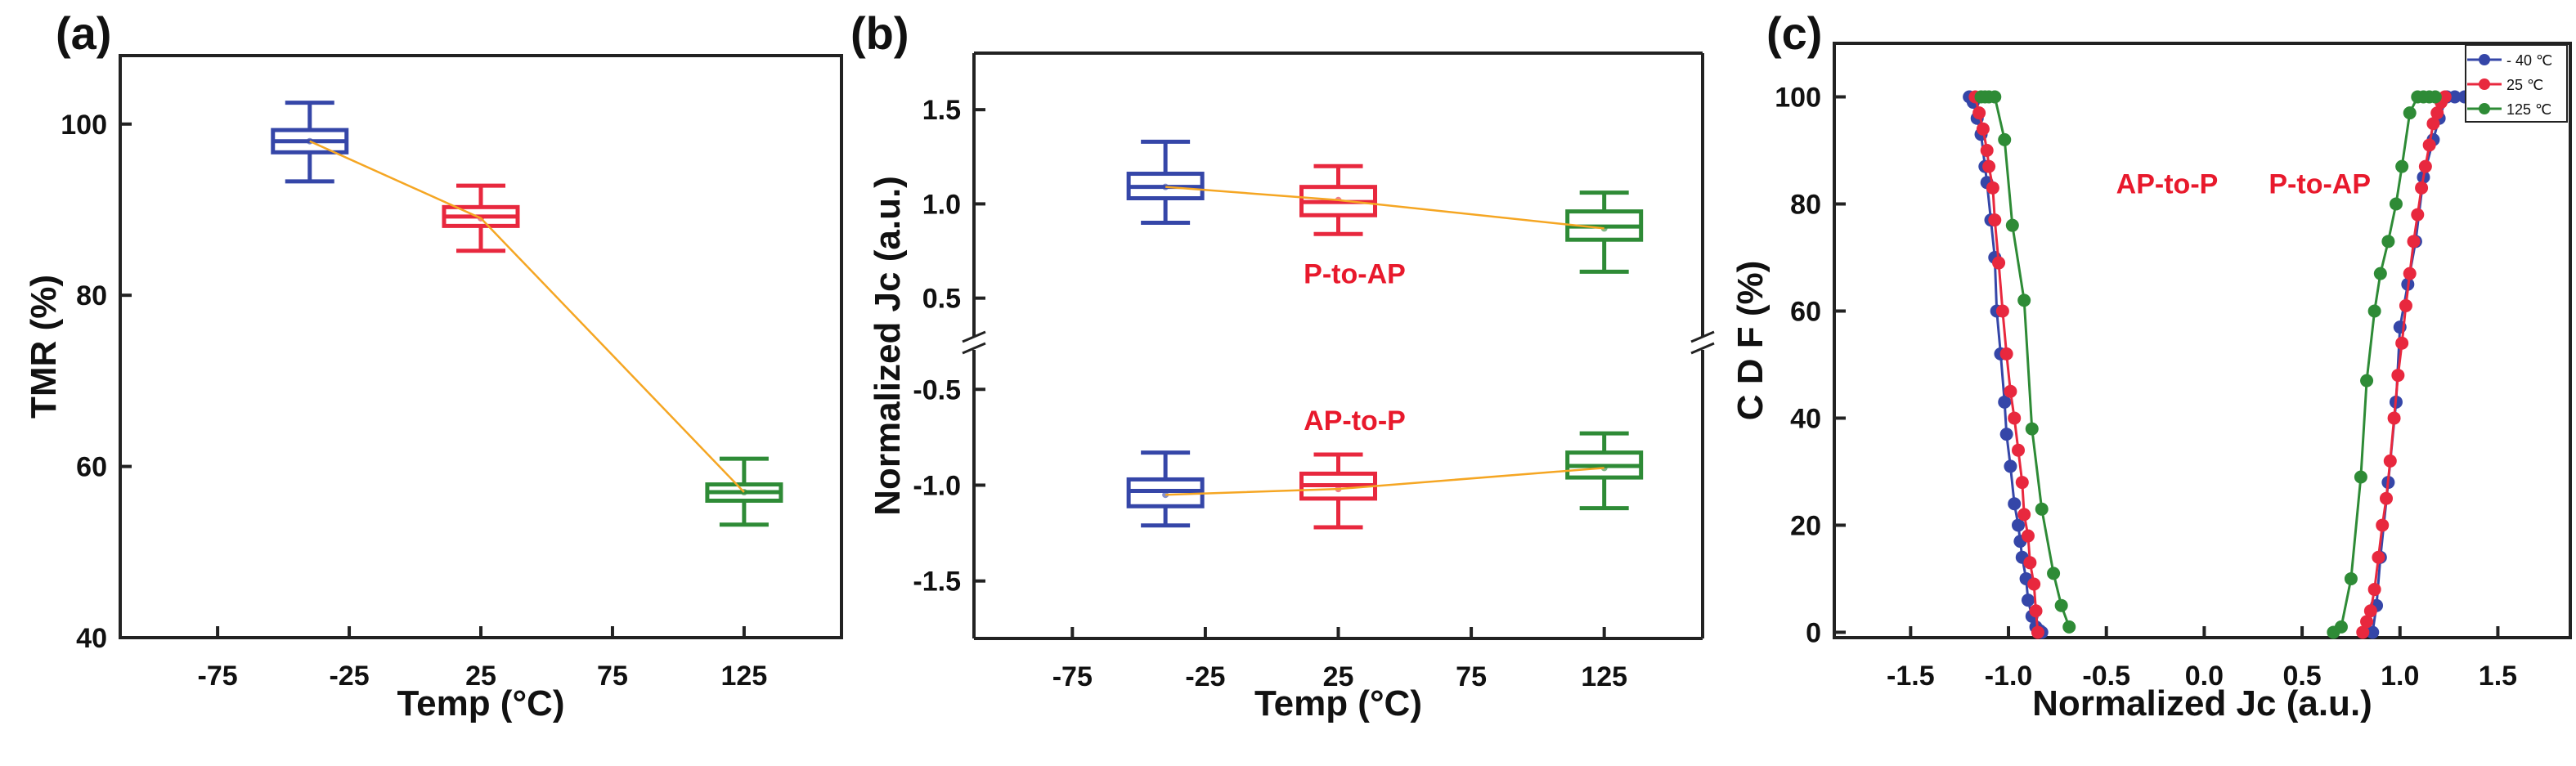  I want to click on y-axis-title: C D F (%), so click(1750, 341).